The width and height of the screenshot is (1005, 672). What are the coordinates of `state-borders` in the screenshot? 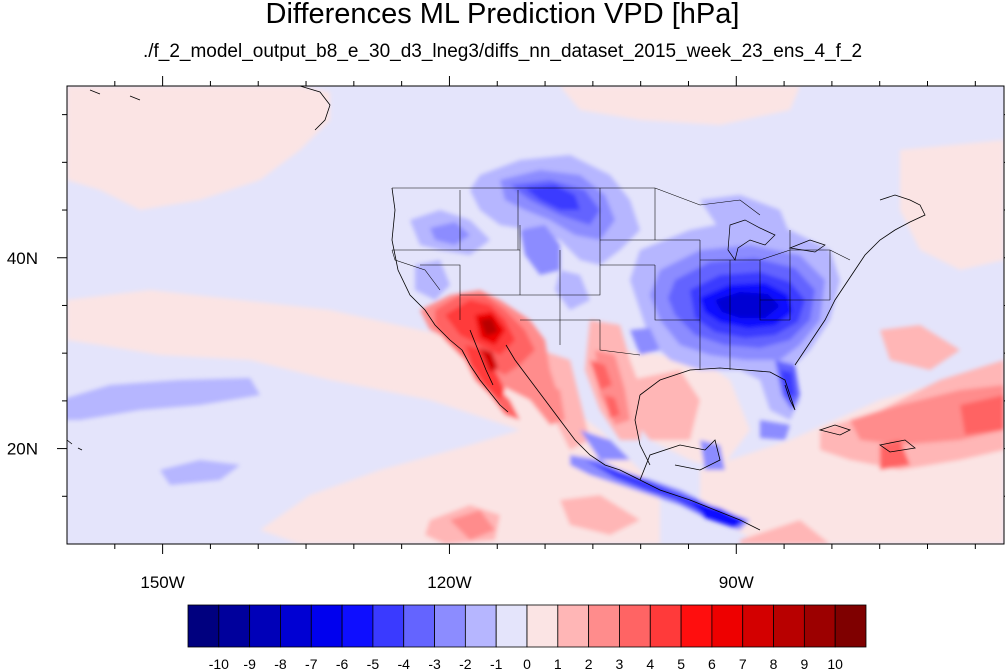 It's located at (621, 278).